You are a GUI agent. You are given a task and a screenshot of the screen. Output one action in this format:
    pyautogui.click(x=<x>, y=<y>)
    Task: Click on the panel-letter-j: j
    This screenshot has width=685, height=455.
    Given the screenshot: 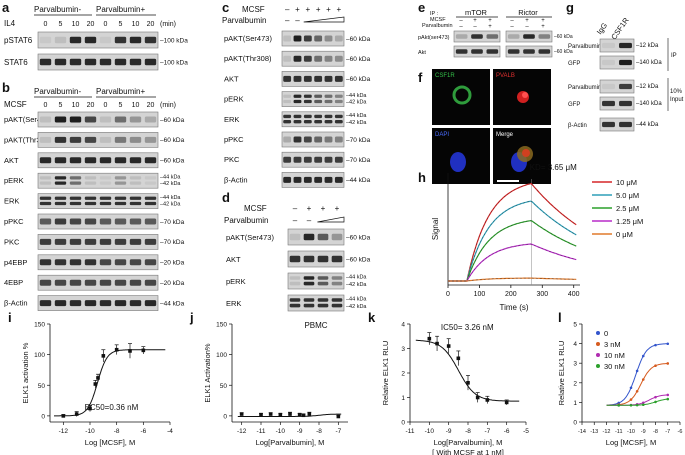 What is the action you would take?
    pyautogui.click(x=191, y=317)
    